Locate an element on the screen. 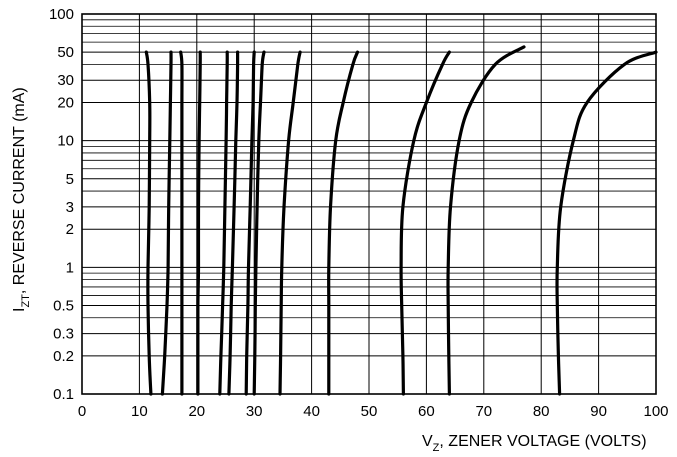  y-tick-label: 10 is located at coordinates (65, 141).